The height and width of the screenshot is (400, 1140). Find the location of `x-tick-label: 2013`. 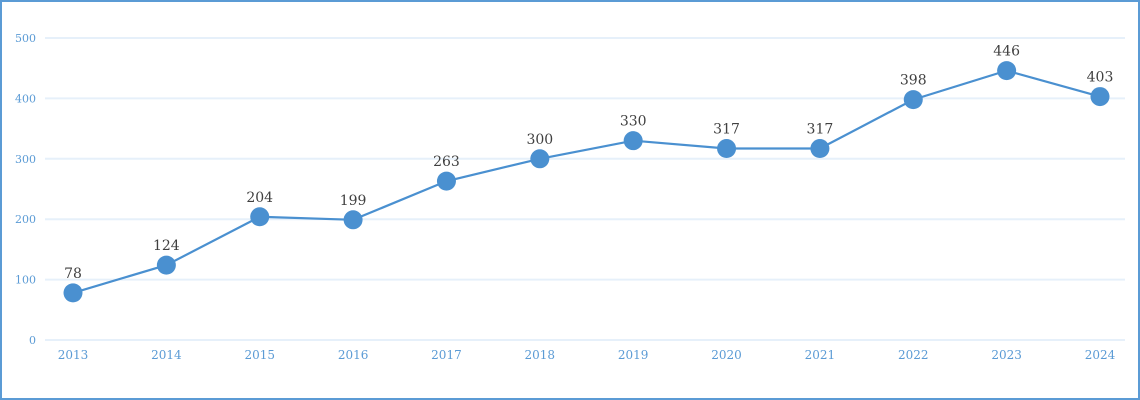

x-tick-label: 2013 is located at coordinates (73, 355).